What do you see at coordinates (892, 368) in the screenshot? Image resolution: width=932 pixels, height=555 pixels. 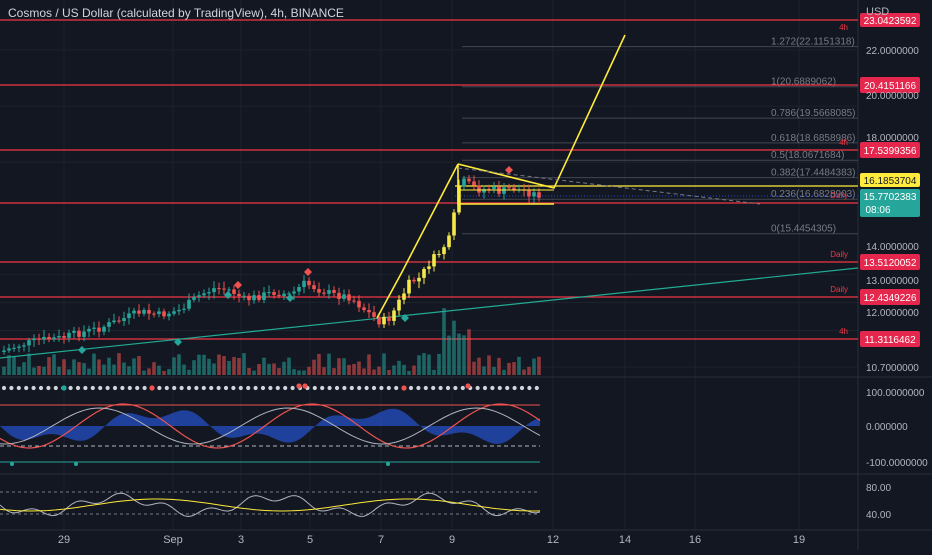 I see `y-axis-tick: 10.7000000` at bounding box center [892, 368].